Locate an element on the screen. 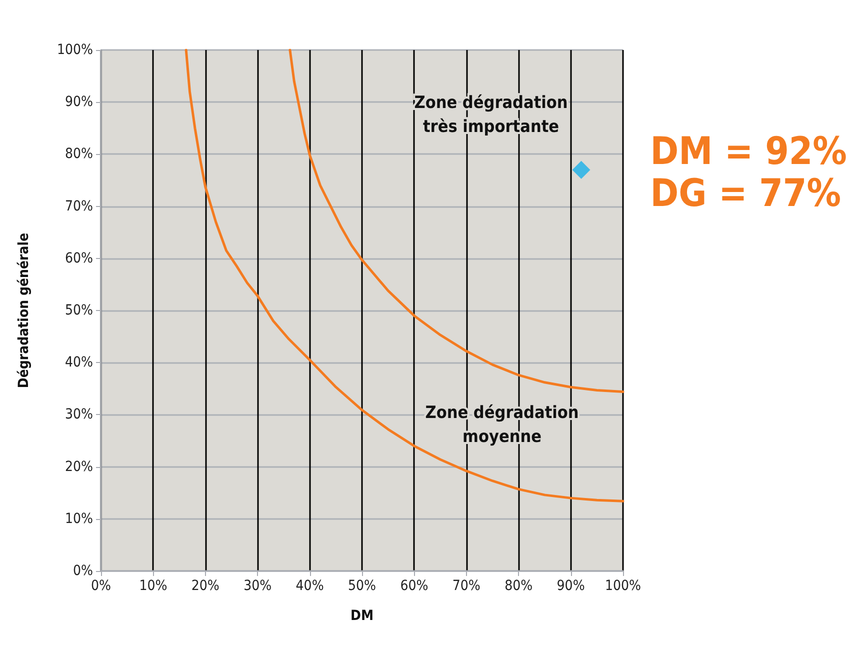  y-tick-label: 90% is located at coordinates (79, 102).